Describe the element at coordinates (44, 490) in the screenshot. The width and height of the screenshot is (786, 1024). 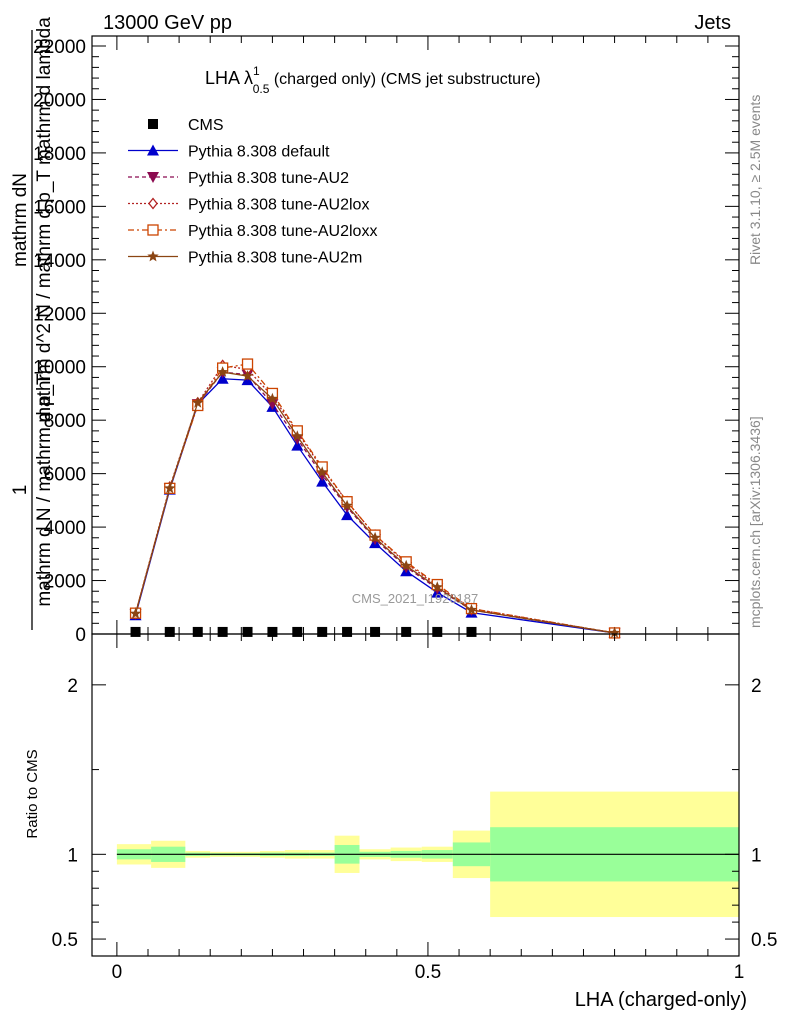
I see `y-axis-label-den: mathrm d N / mathrm d p_T` at that location.